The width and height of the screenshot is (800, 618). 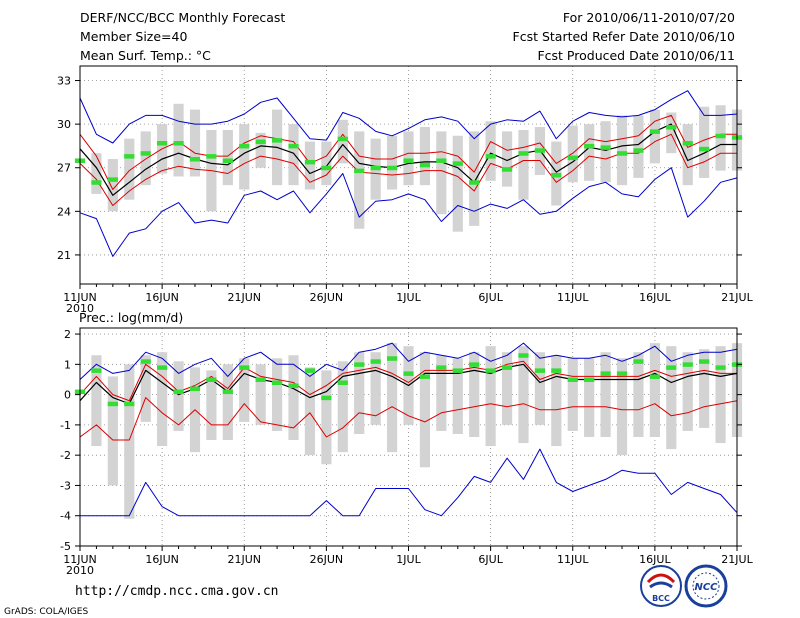 I want to click on grads-credit: GrADS: COLA/IGES, so click(x=46, y=612).